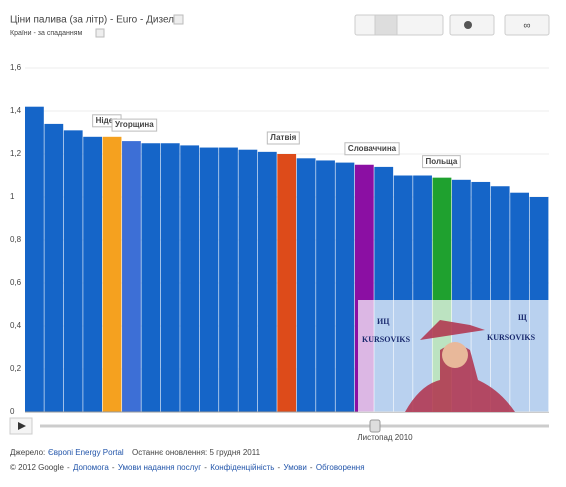  Describe the element at coordinates (455, 355) in the screenshot. I see `watermark-head` at that location.